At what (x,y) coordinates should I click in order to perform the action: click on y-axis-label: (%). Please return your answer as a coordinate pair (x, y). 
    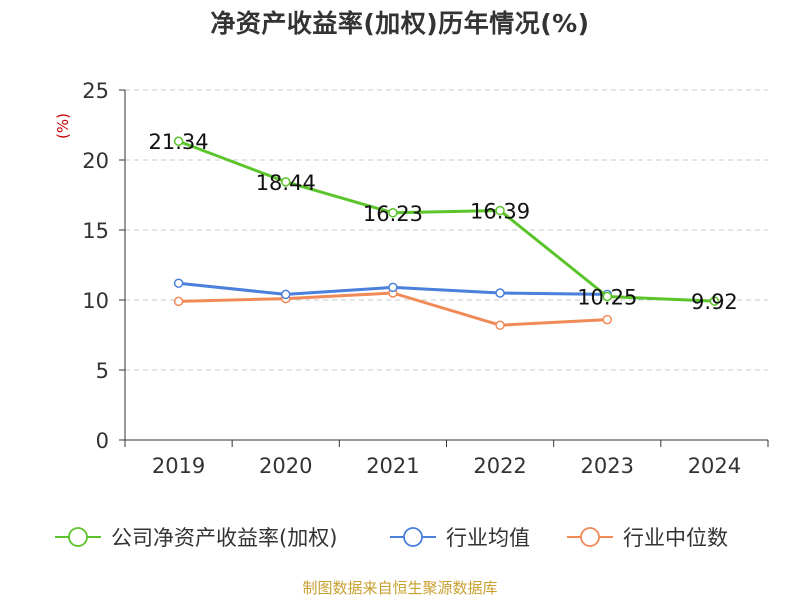
    Looking at the image, I should click on (63, 126).